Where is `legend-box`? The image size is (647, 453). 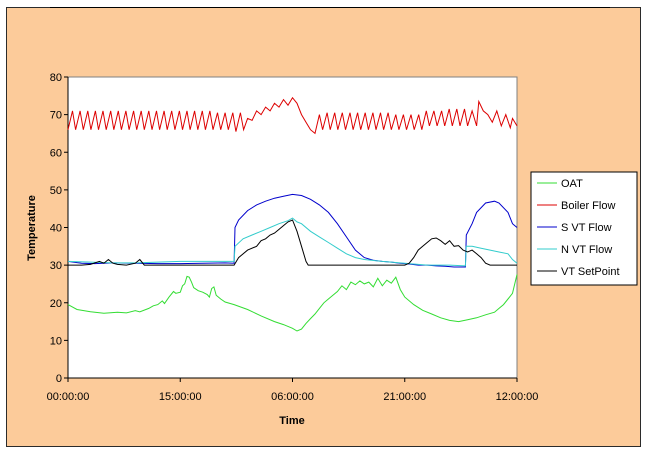
legend-box is located at coordinates (584, 228).